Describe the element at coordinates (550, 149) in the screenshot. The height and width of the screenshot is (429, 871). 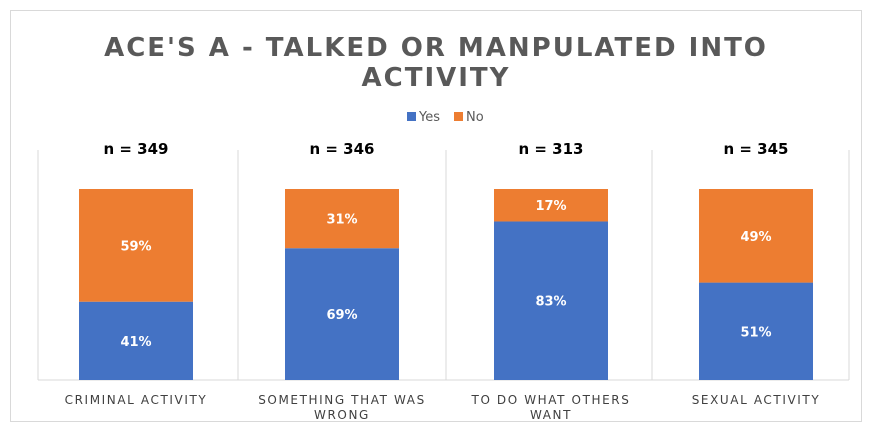
I see `n-label-2: n = 313` at that location.